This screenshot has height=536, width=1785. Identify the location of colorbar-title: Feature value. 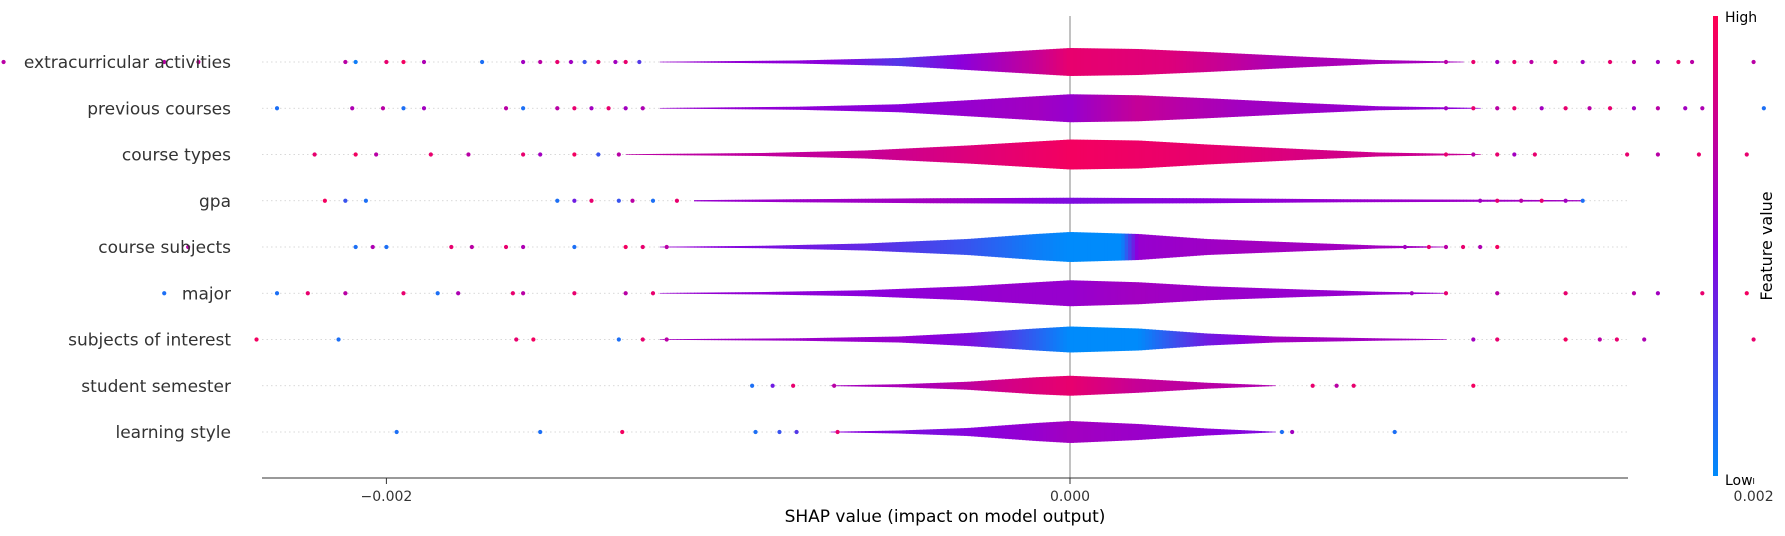
(1766, 245).